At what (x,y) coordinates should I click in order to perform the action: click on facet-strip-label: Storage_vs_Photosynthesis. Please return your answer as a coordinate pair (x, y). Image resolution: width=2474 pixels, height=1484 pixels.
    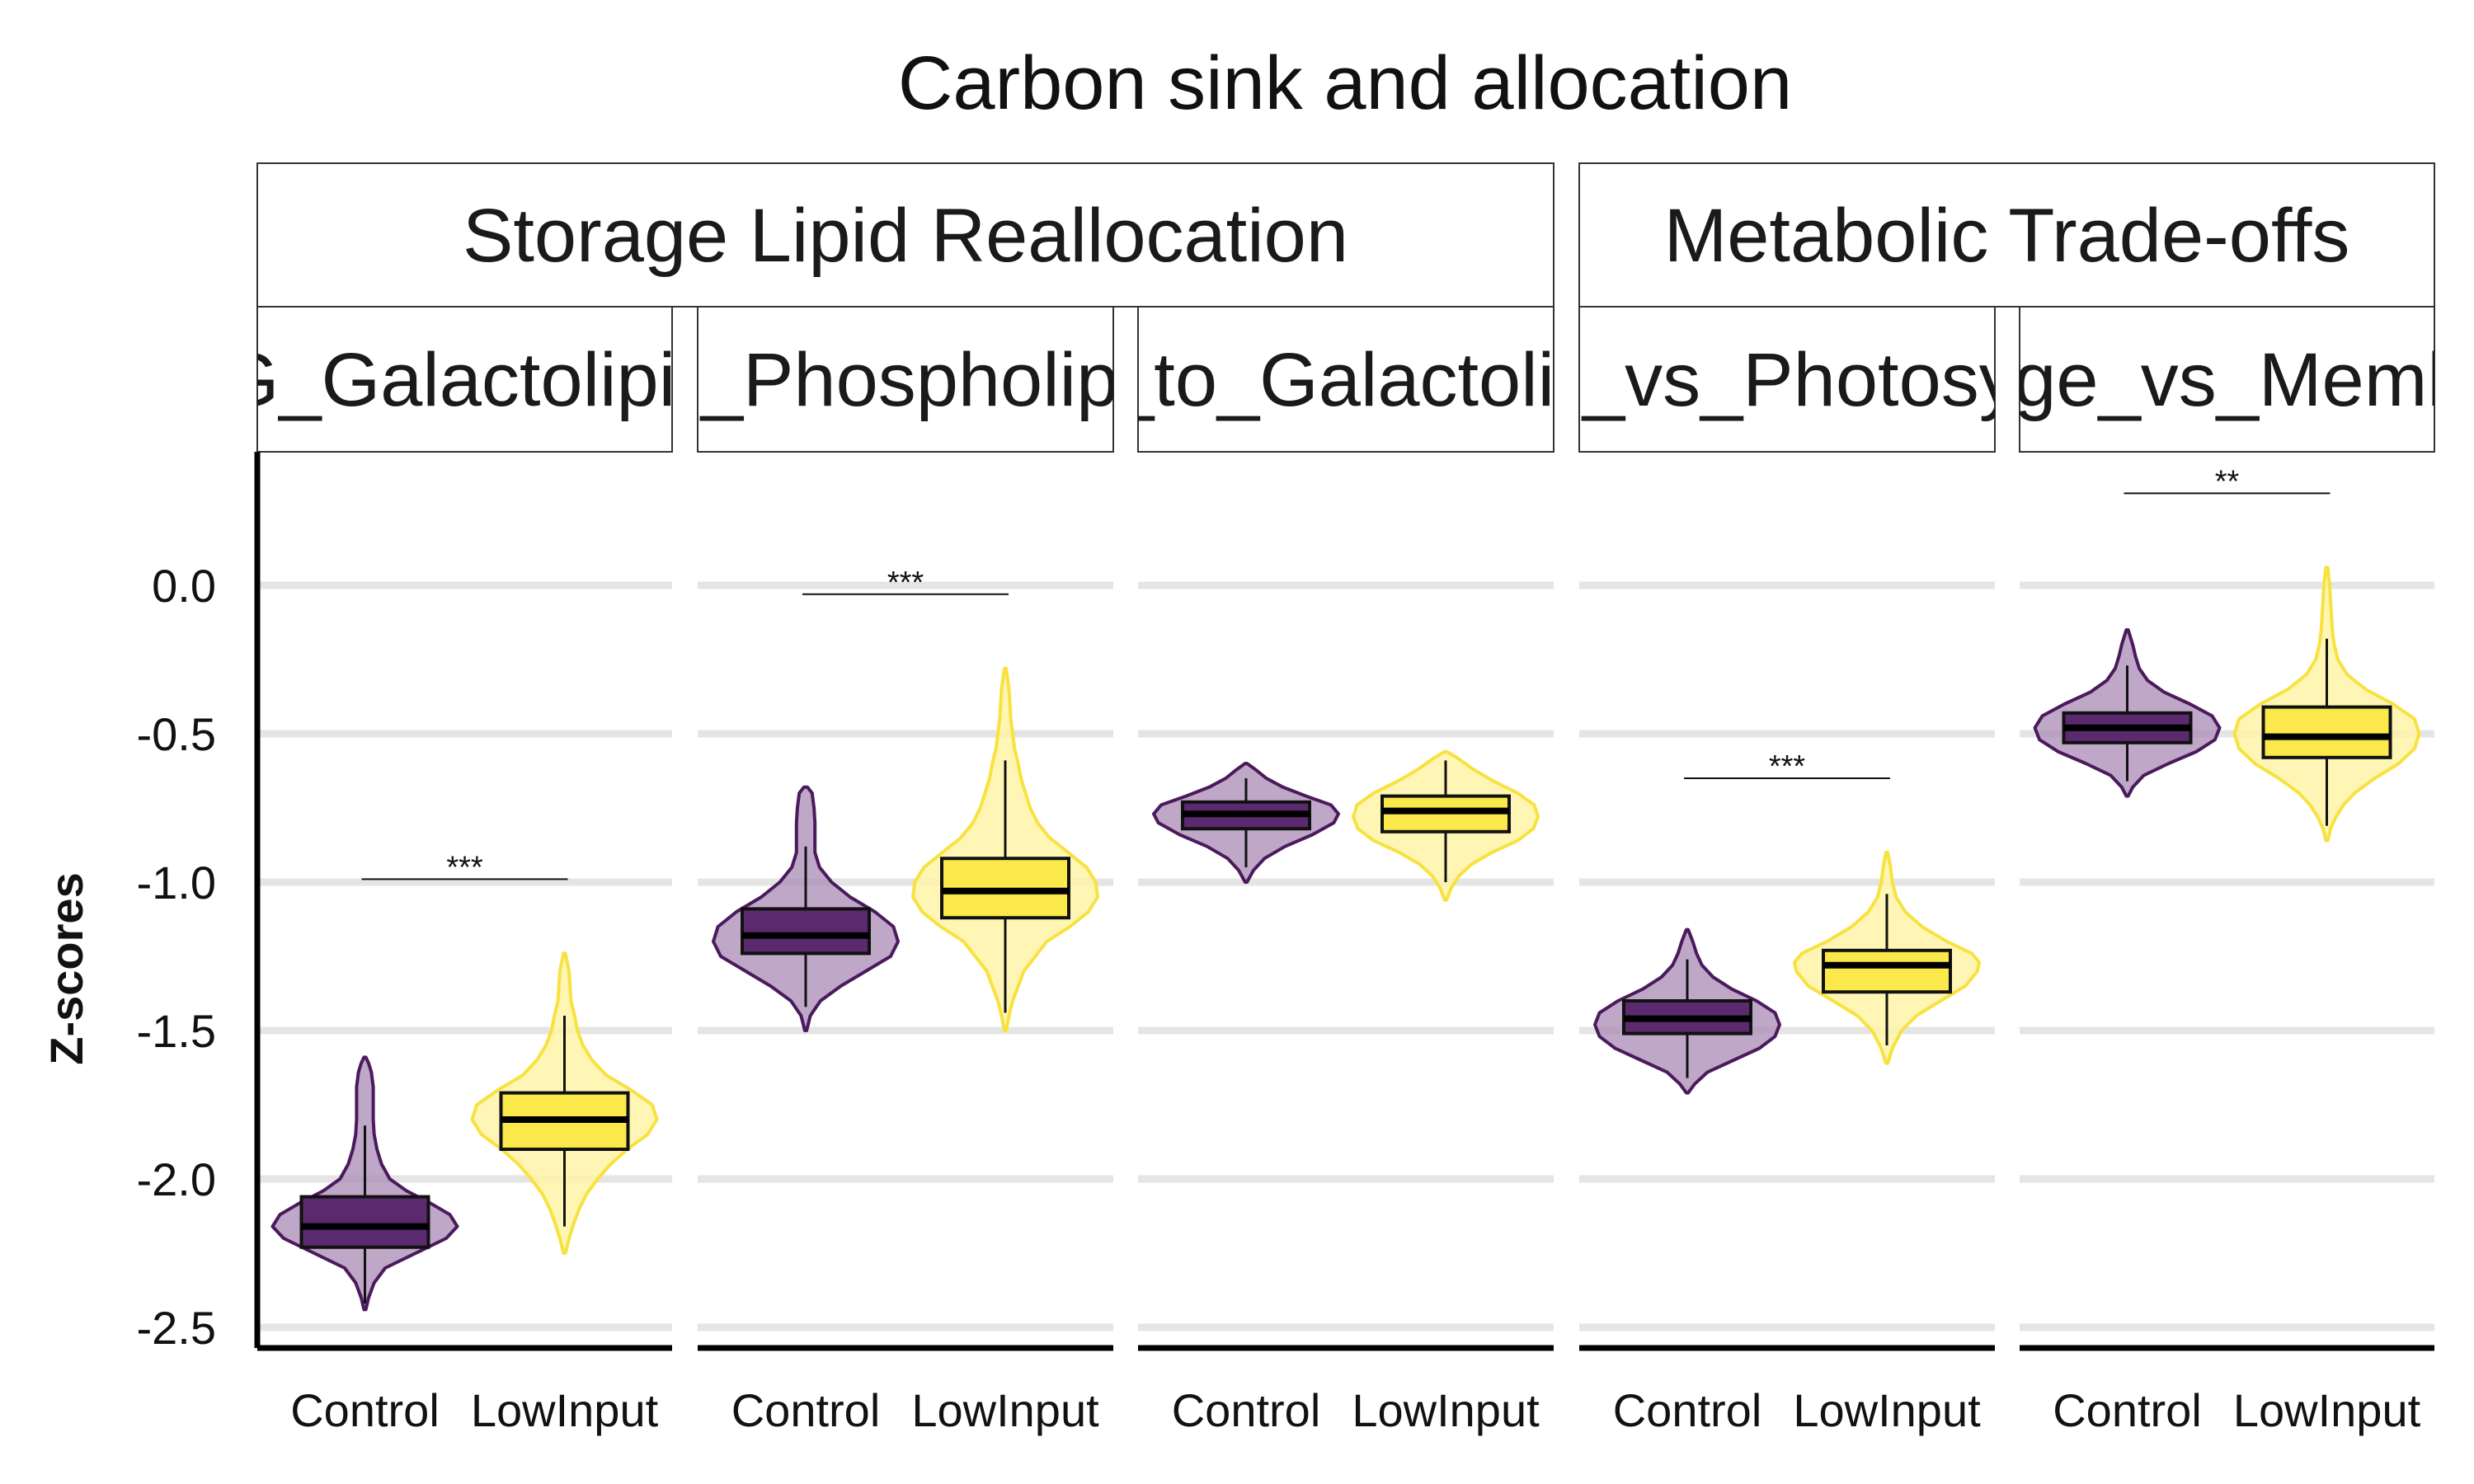
    Looking at the image, I should click on (1787, 380).